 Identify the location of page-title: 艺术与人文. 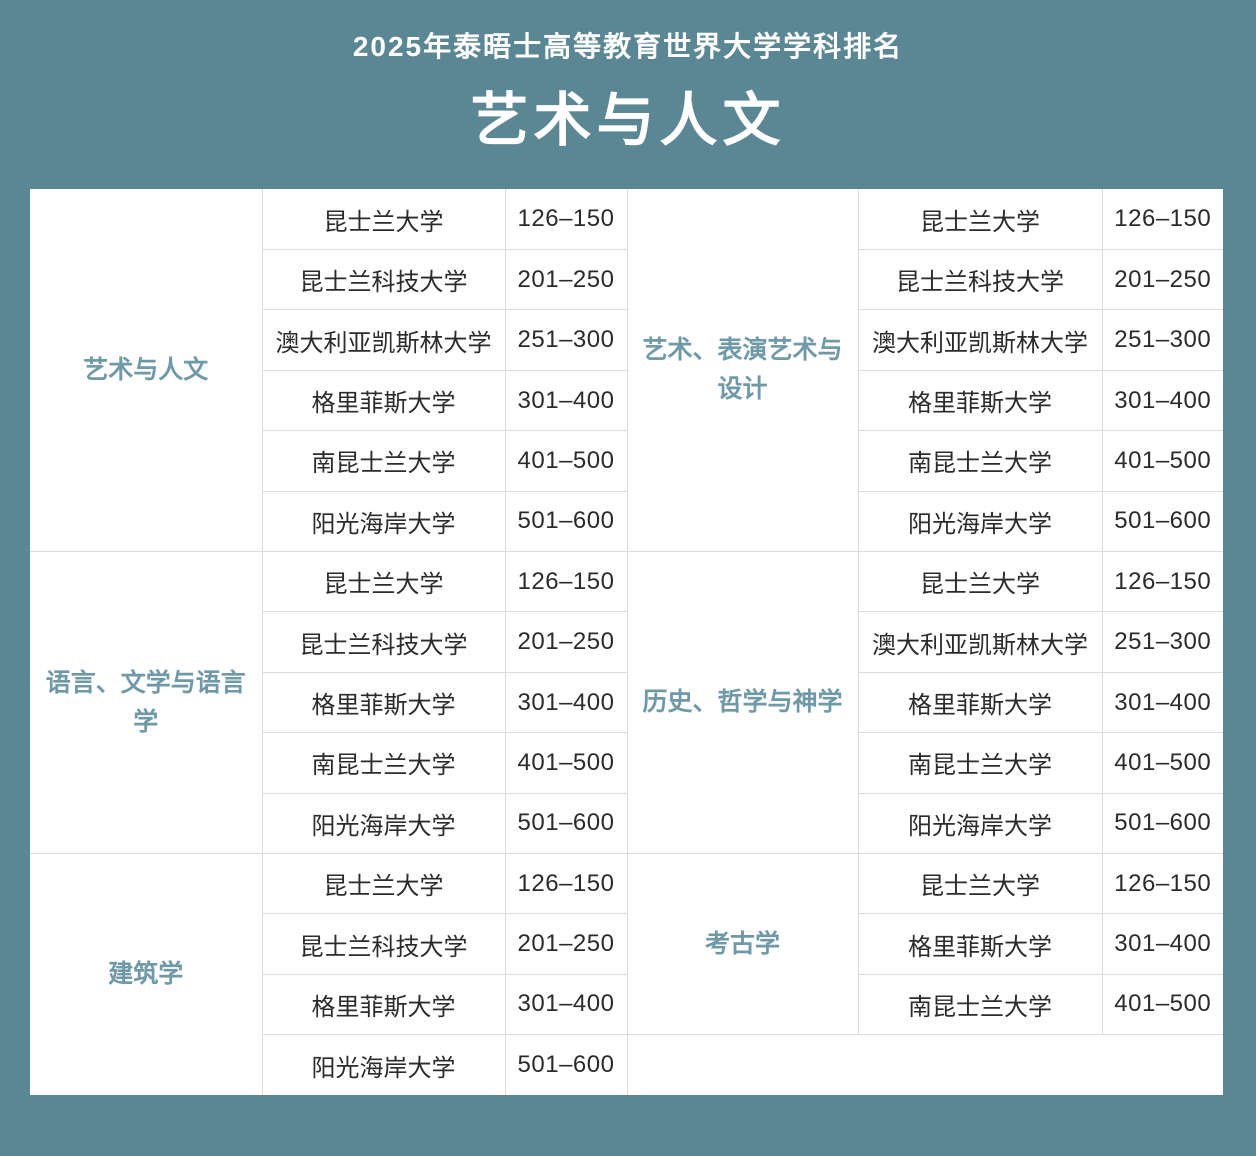
(628, 120).